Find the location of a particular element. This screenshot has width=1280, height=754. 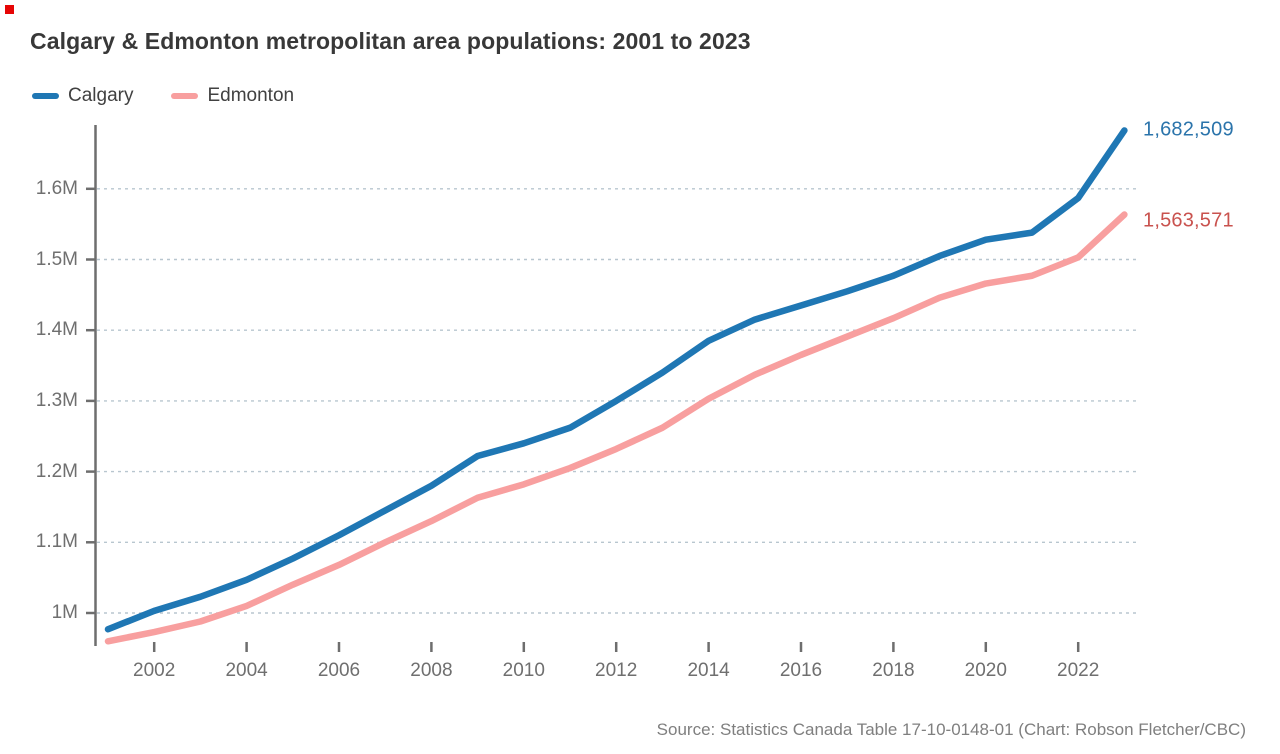

y-axis-label: 1.6M is located at coordinates (56, 188).